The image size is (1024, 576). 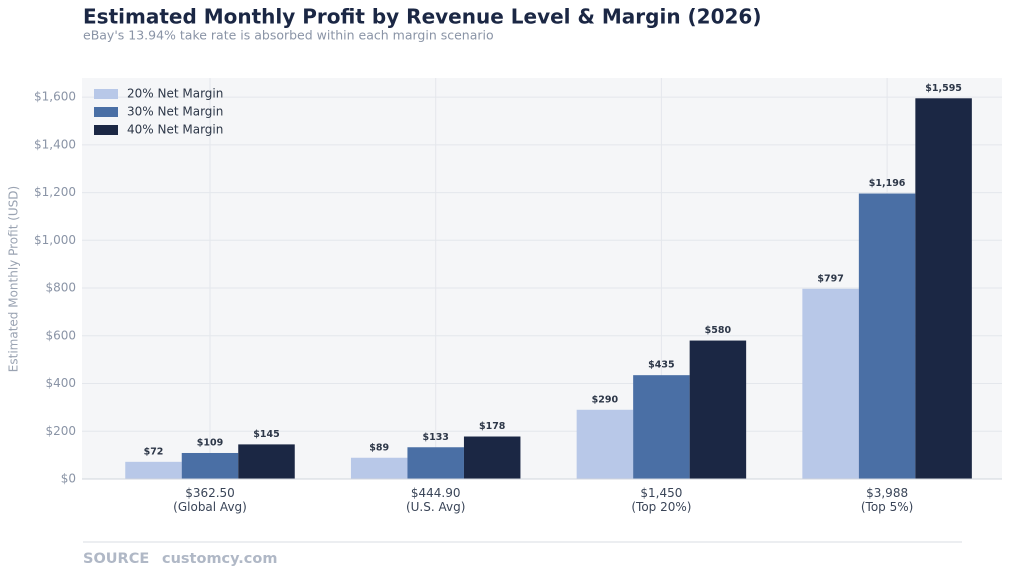 I want to click on legend-label: 30% Net Margin, so click(x=175, y=112).